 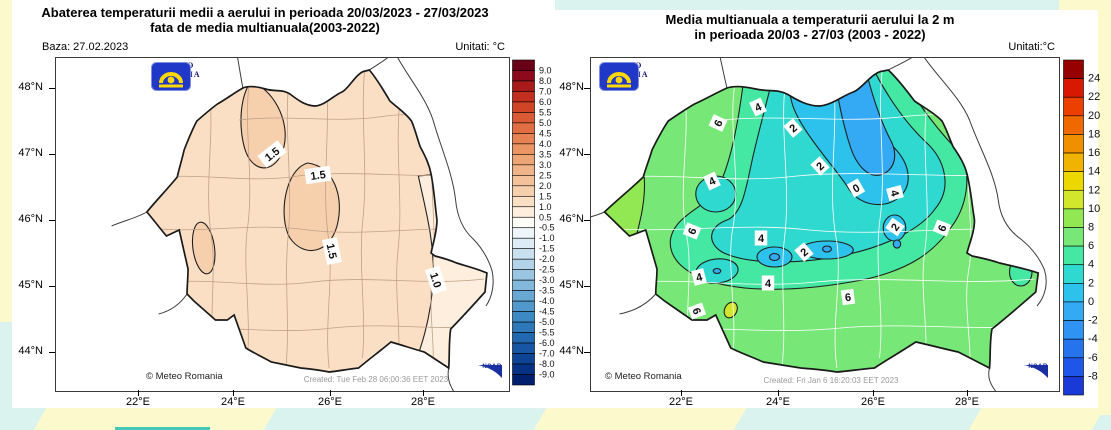 What do you see at coordinates (547, 364) in the screenshot?
I see `colorbar-tick-label: -8.0` at bounding box center [547, 364].